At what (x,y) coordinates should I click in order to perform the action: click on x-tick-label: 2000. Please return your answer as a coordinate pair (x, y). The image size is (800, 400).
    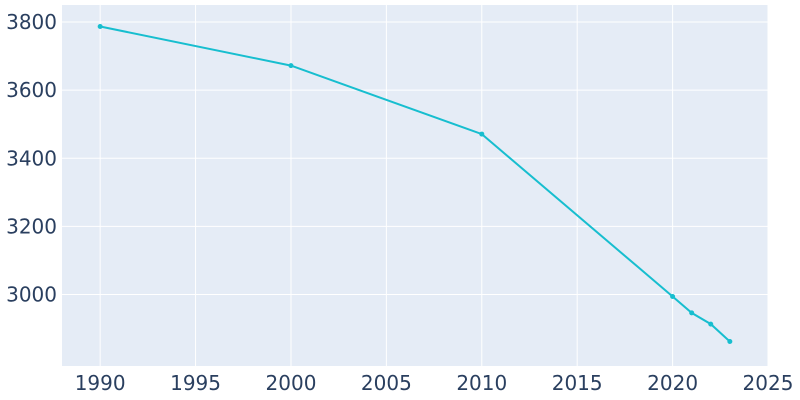
    Looking at the image, I should click on (291, 383).